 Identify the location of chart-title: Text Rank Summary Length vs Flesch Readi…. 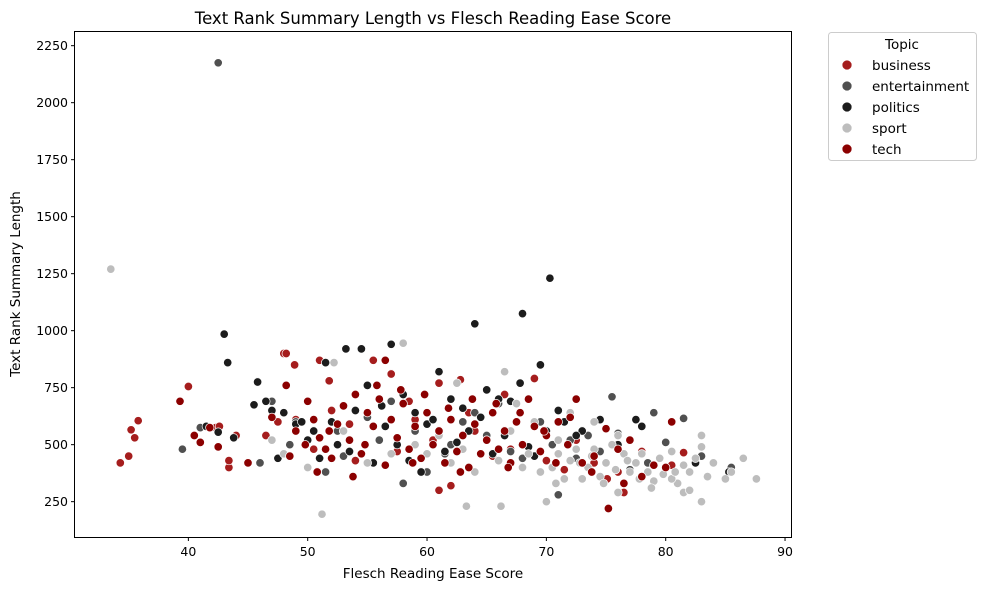
(432, 18).